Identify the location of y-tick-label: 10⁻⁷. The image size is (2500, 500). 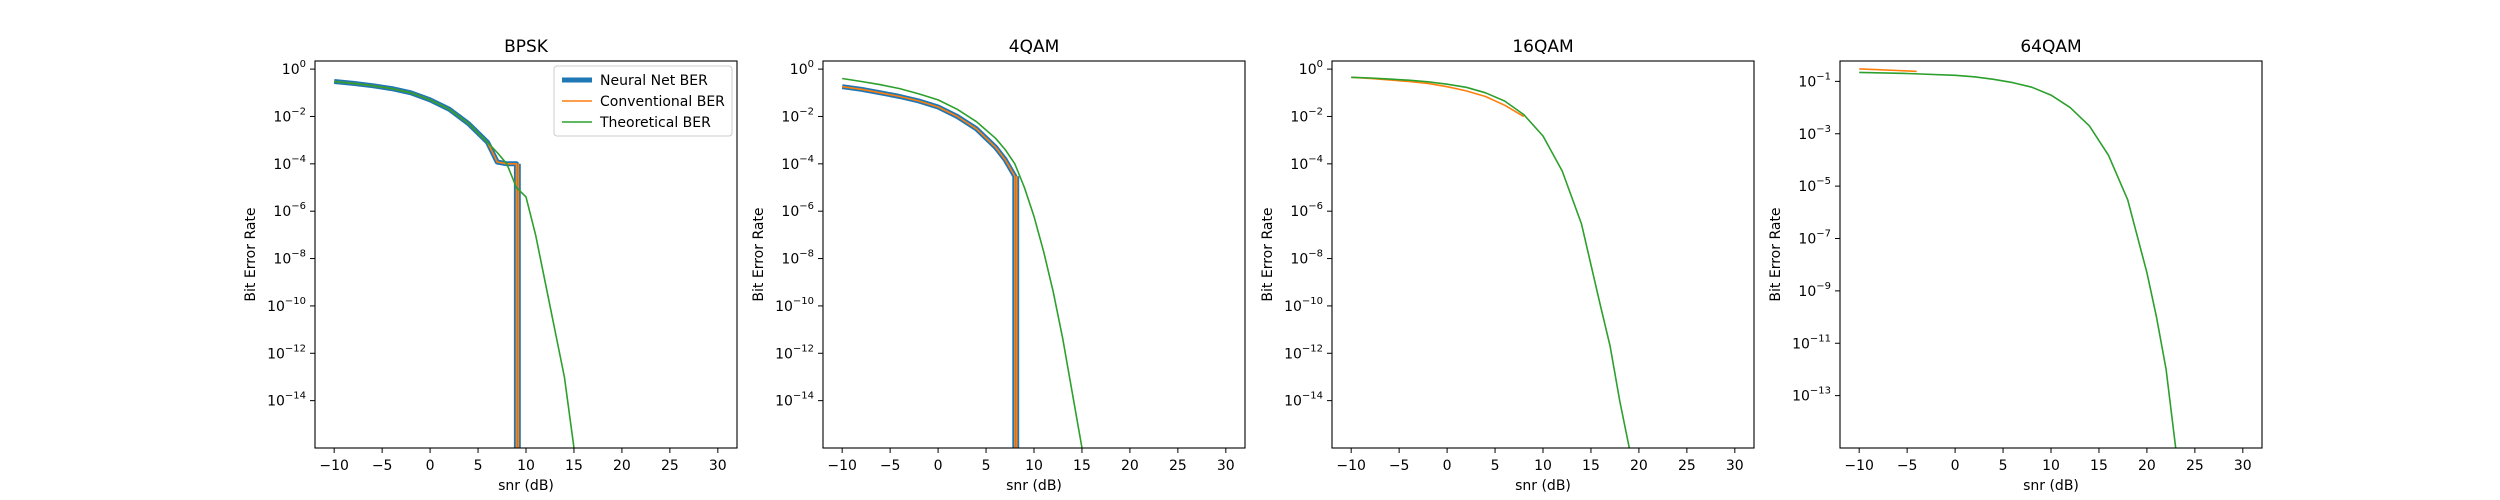
(1814, 238).